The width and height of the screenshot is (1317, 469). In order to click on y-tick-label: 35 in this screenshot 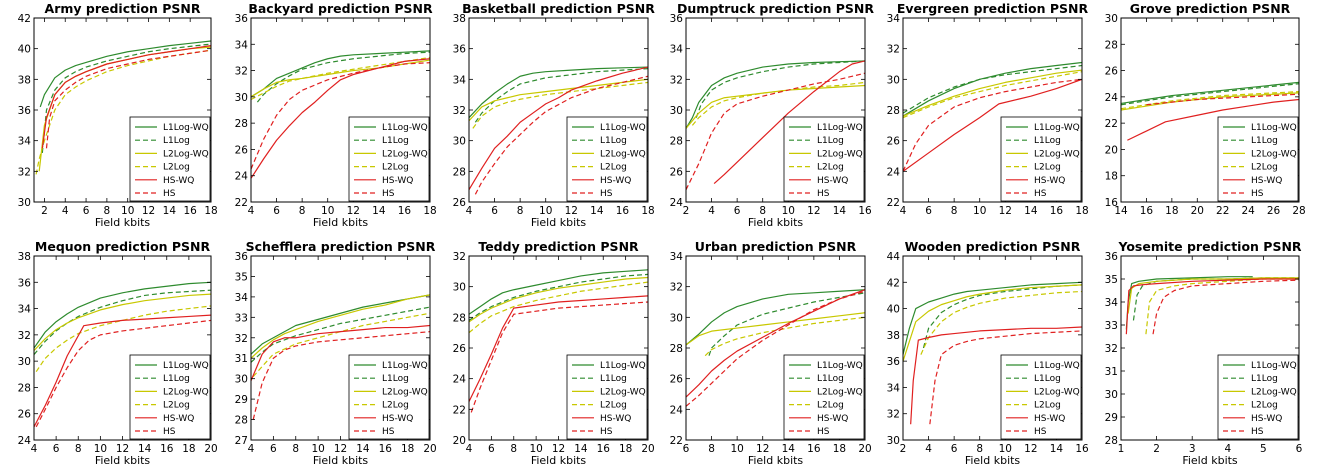, I will do `click(241, 277)`.